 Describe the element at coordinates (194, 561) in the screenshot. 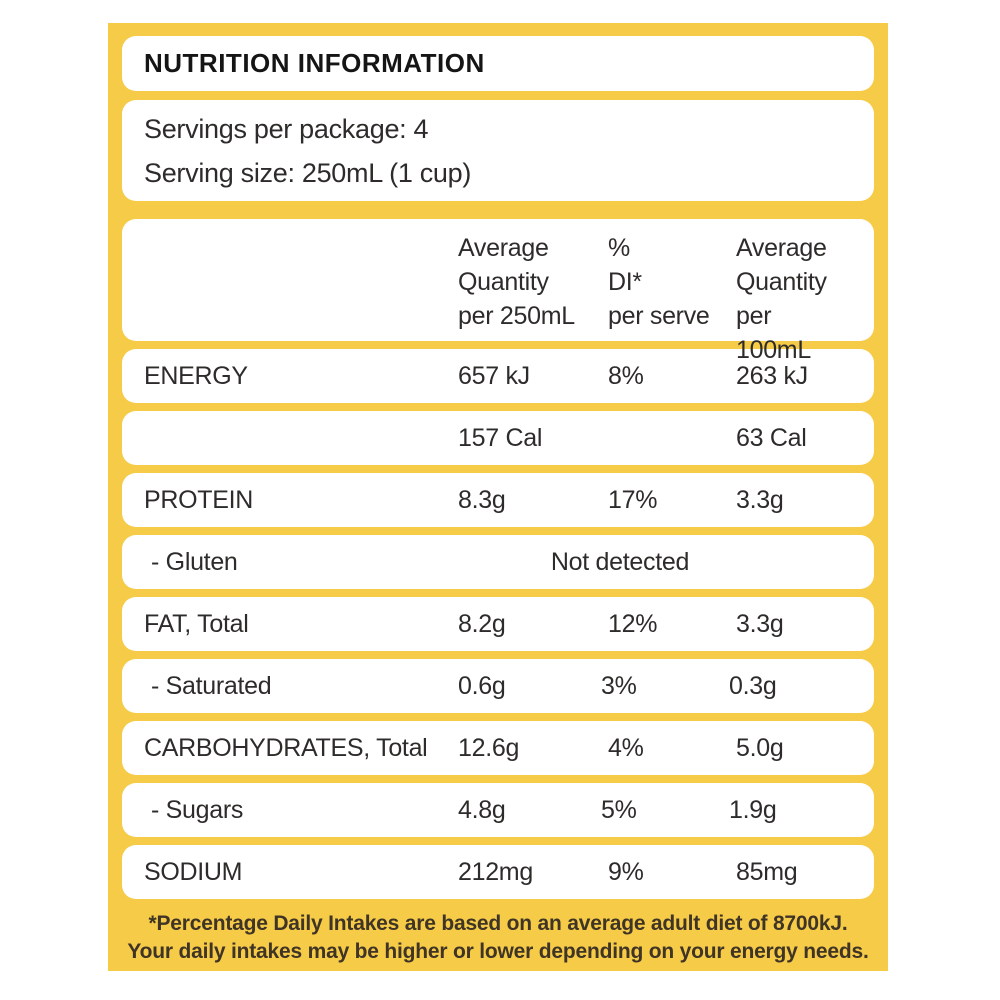

I see `row-label: - Gluten` at that location.